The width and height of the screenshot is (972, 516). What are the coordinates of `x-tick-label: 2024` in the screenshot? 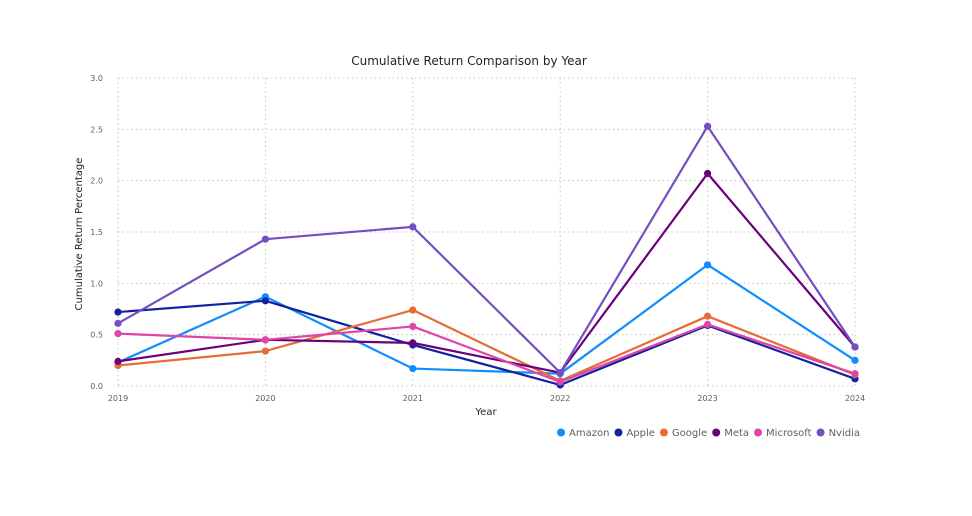 It's located at (855, 398).